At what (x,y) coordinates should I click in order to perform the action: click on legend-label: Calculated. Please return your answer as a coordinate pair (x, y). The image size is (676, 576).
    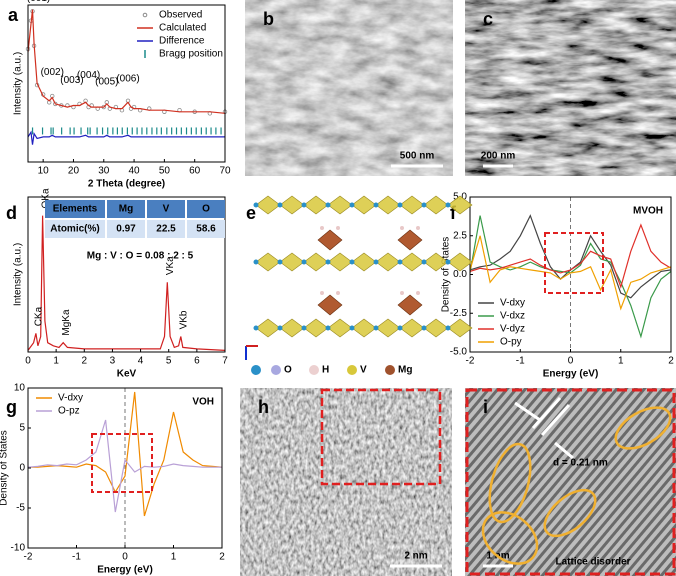
    Looking at the image, I should click on (182, 28).